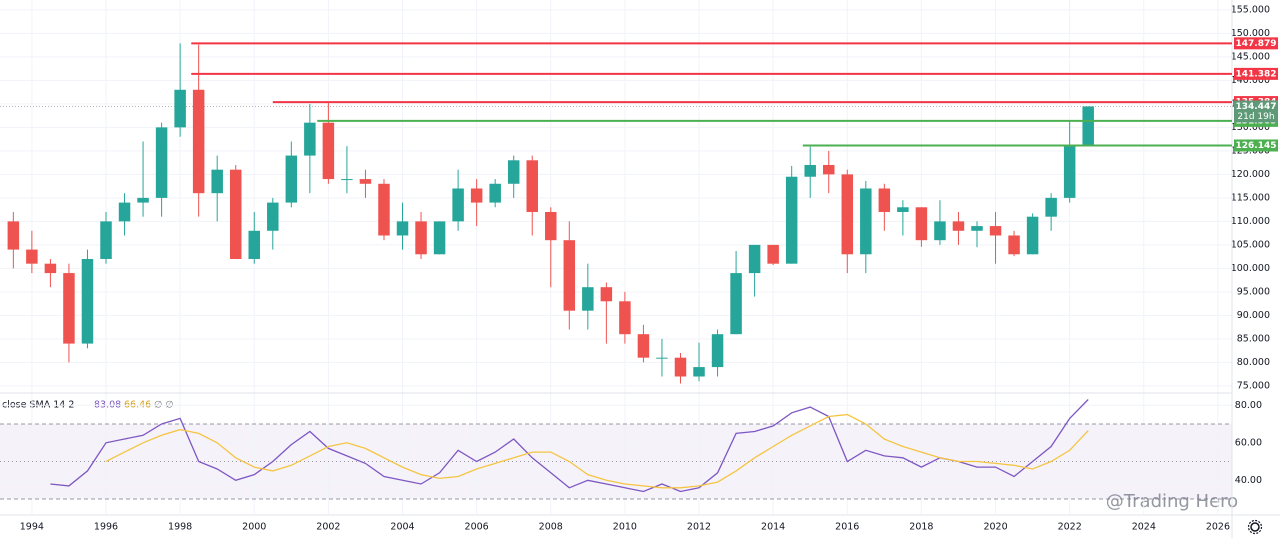  Describe the element at coordinates (551, 527) in the screenshot. I see `x-tick-label: 2008` at that location.